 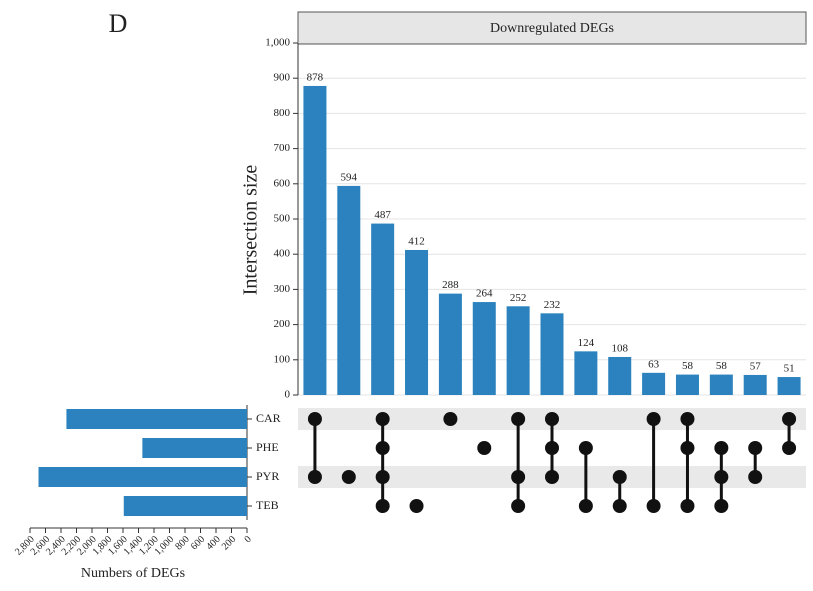 I want to click on value-label: 487, so click(x=382, y=215).